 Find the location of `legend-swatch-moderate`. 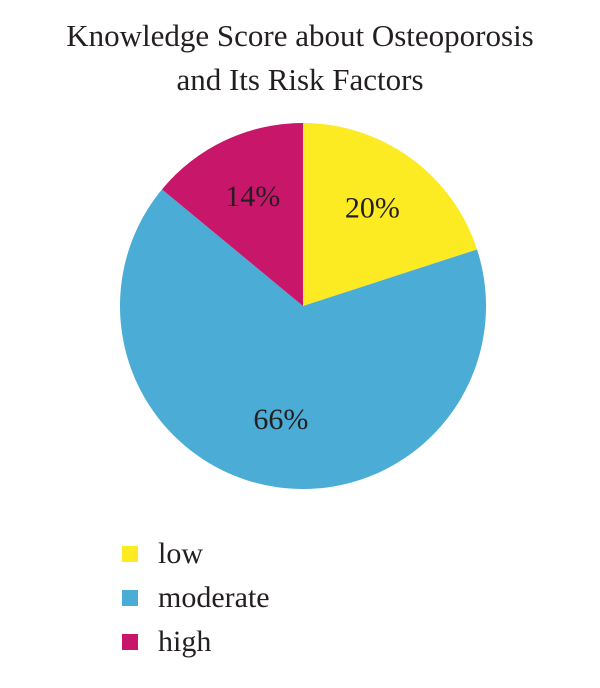

legend-swatch-moderate is located at coordinates (130, 598).